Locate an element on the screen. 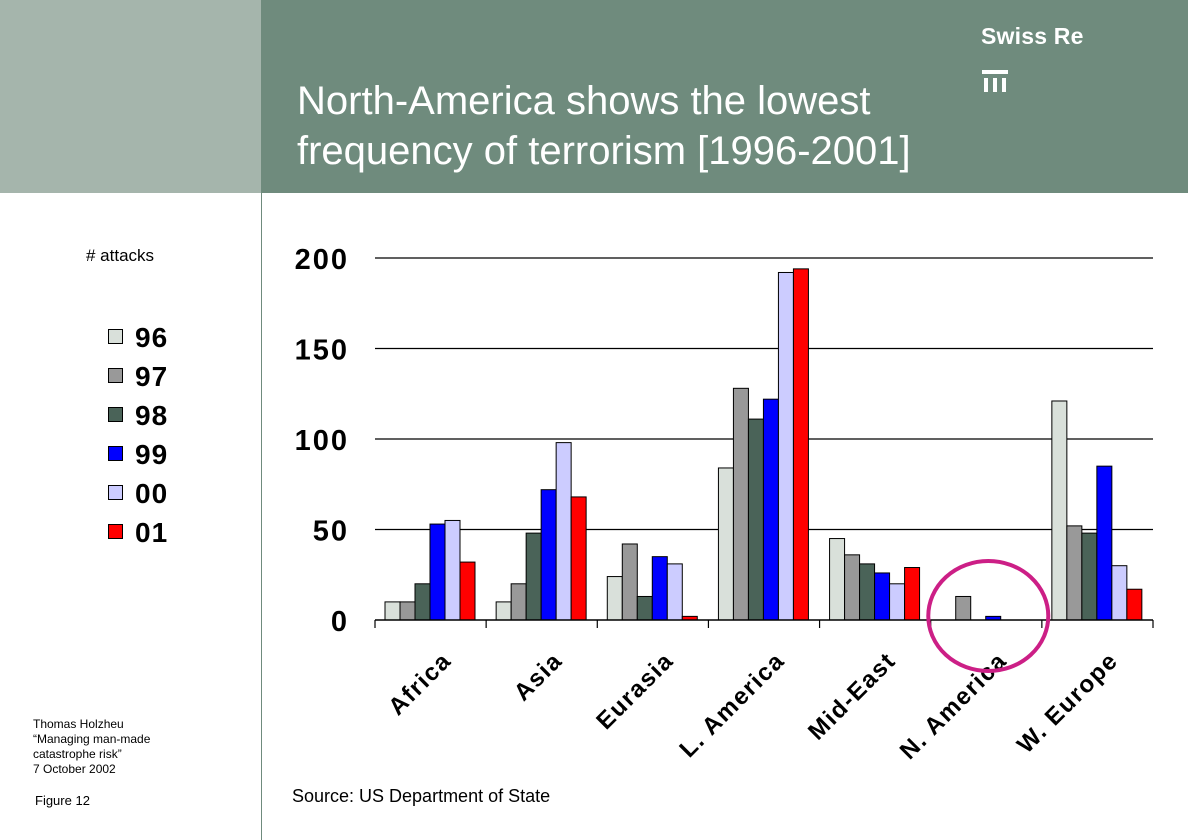  y-axis-title: # attacks is located at coordinates (120, 255).